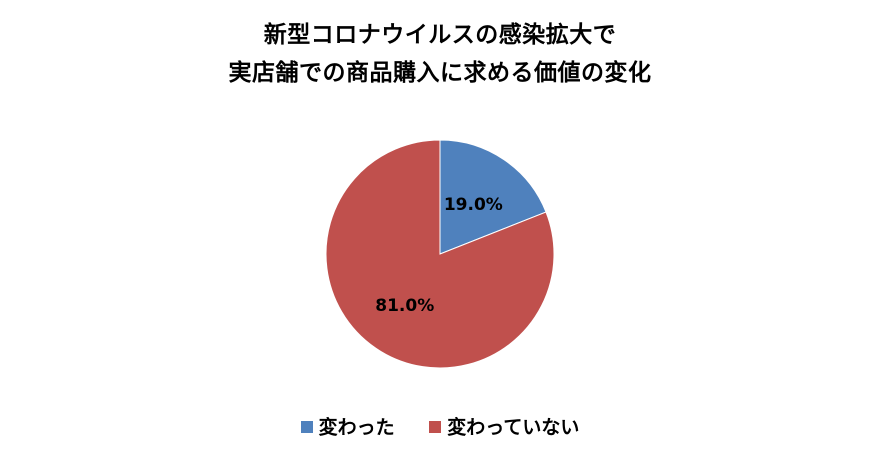  I want to click on legend: 変わった 変わっていない, so click(440, 427).